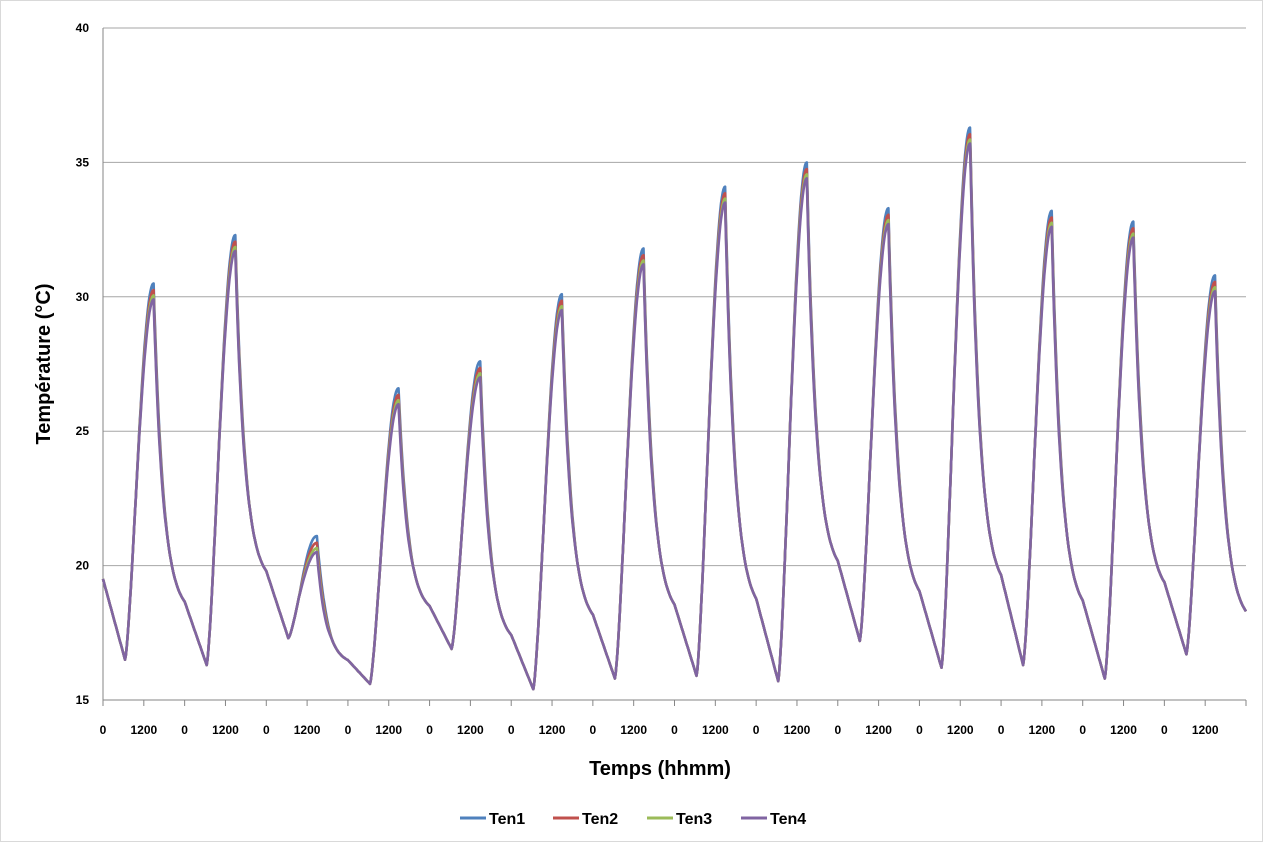 The image size is (1263, 847). Describe the element at coordinates (633, 819) in the screenshot. I see `legend: Ten1 Ten2 Ten3 Ten4` at that location.